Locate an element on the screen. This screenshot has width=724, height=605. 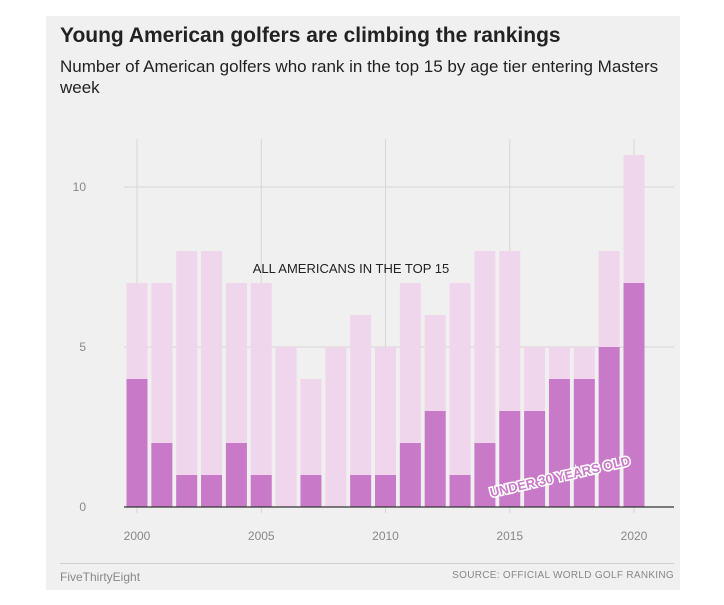
bar-all-2010 is located at coordinates (385, 427).